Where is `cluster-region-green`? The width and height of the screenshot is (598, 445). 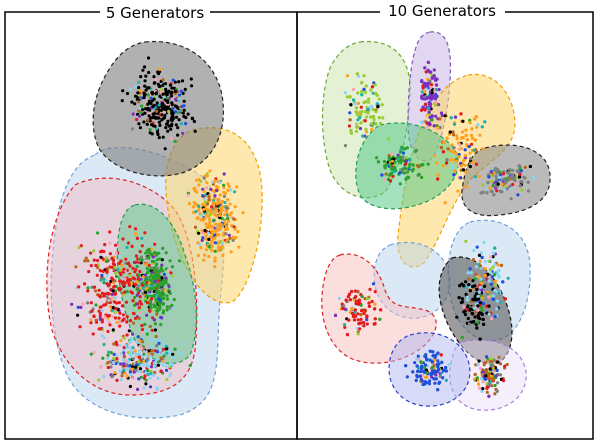 cluster-region-green is located at coordinates (407, 166).